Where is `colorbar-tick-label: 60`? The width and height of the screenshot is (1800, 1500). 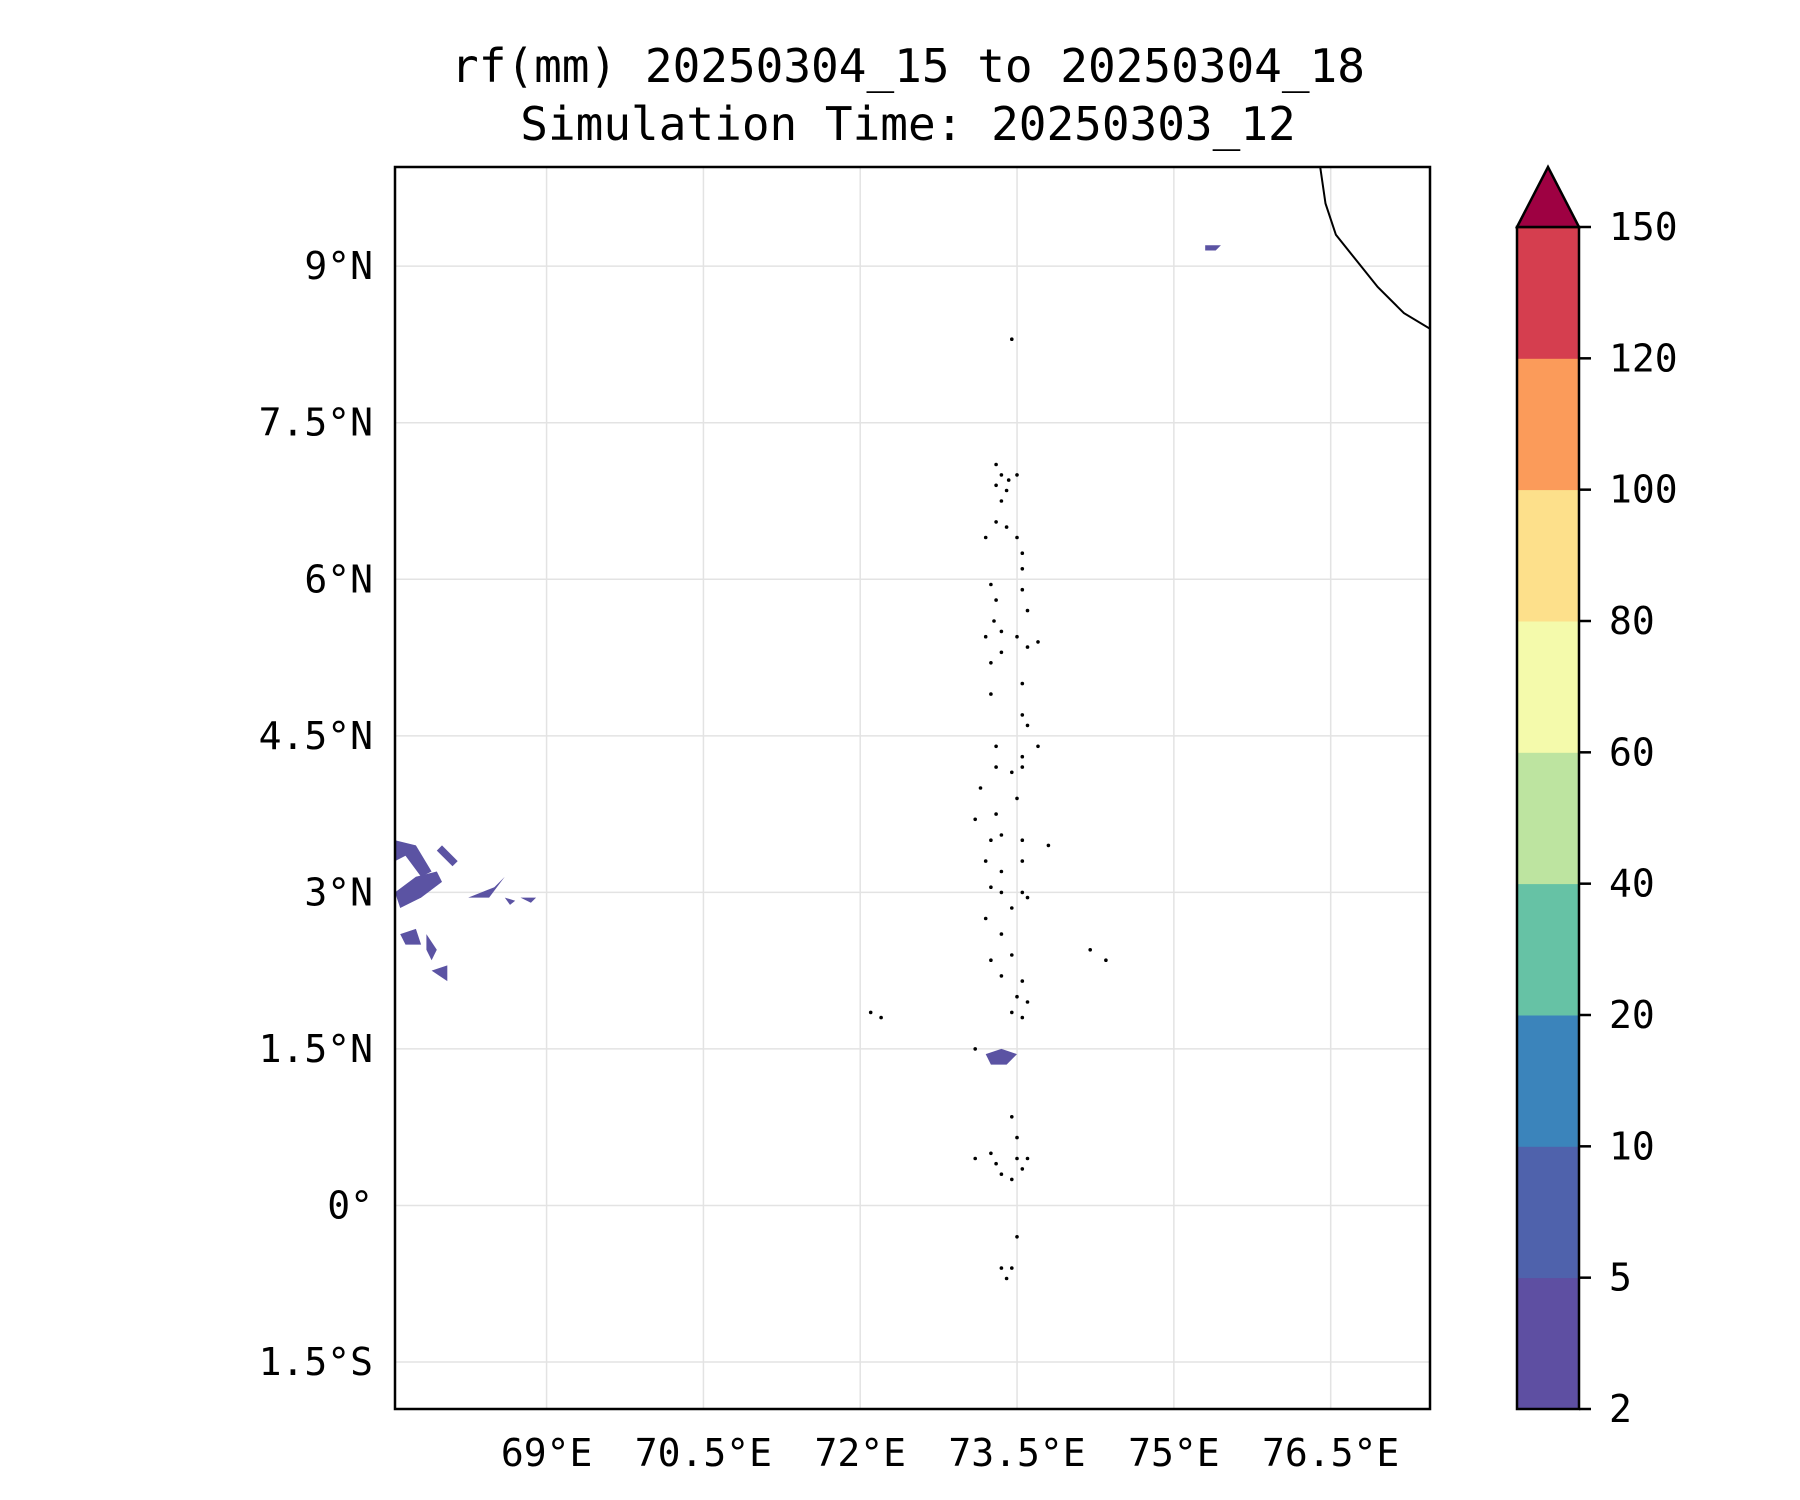 colorbar-tick-label: 60 is located at coordinates (1632, 752).